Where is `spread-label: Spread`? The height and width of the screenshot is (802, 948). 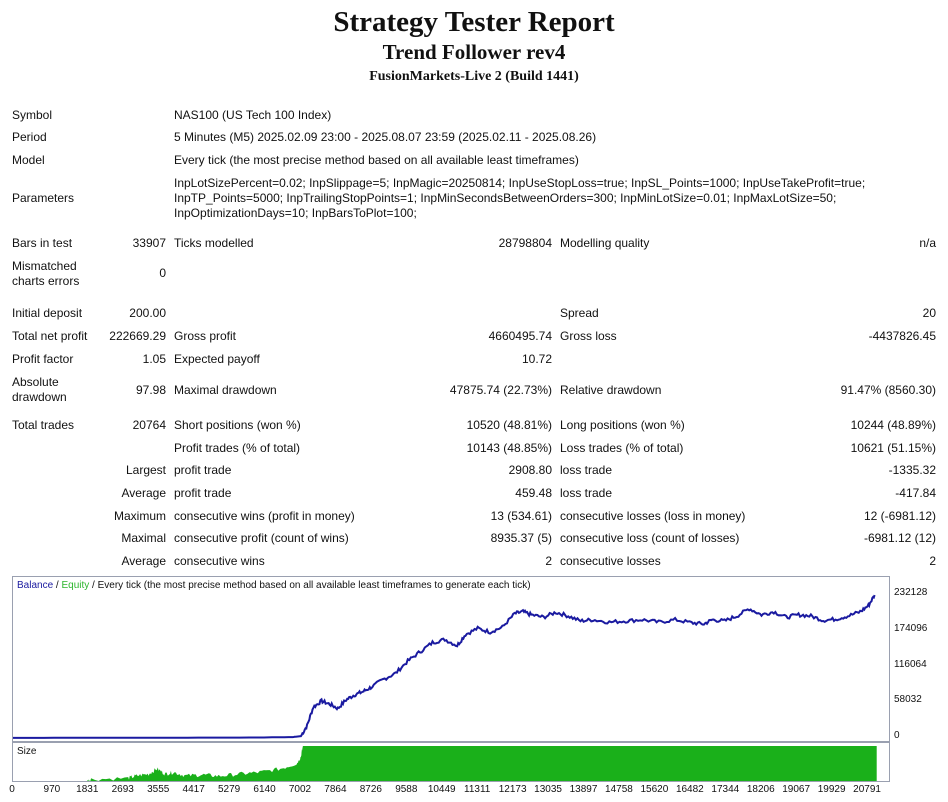
spread-label: Spread is located at coordinates (579, 313).